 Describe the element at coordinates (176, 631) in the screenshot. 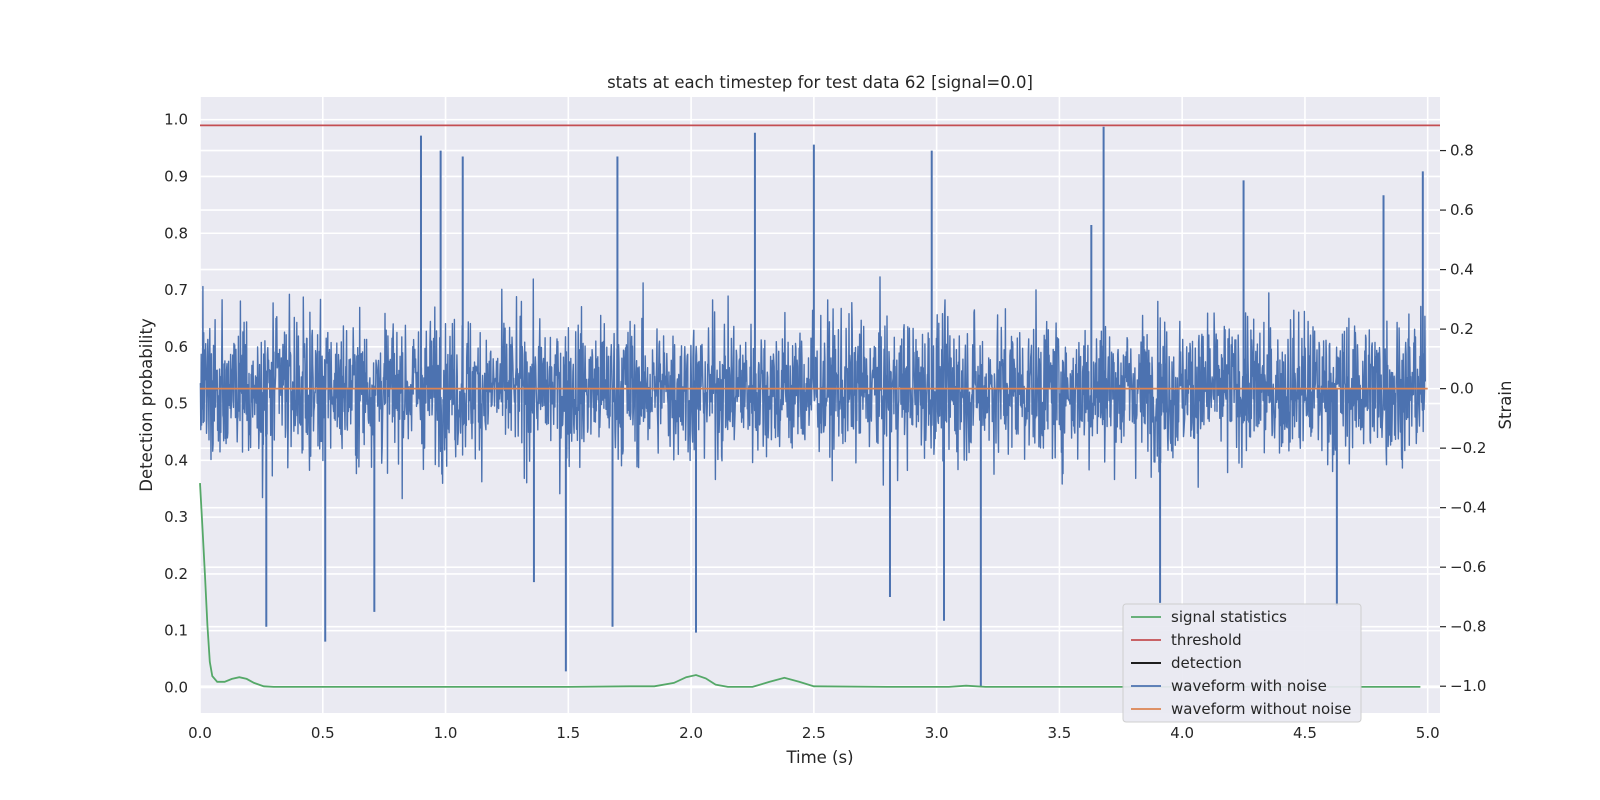

I see `y-left-tick-label: 0.1` at that location.